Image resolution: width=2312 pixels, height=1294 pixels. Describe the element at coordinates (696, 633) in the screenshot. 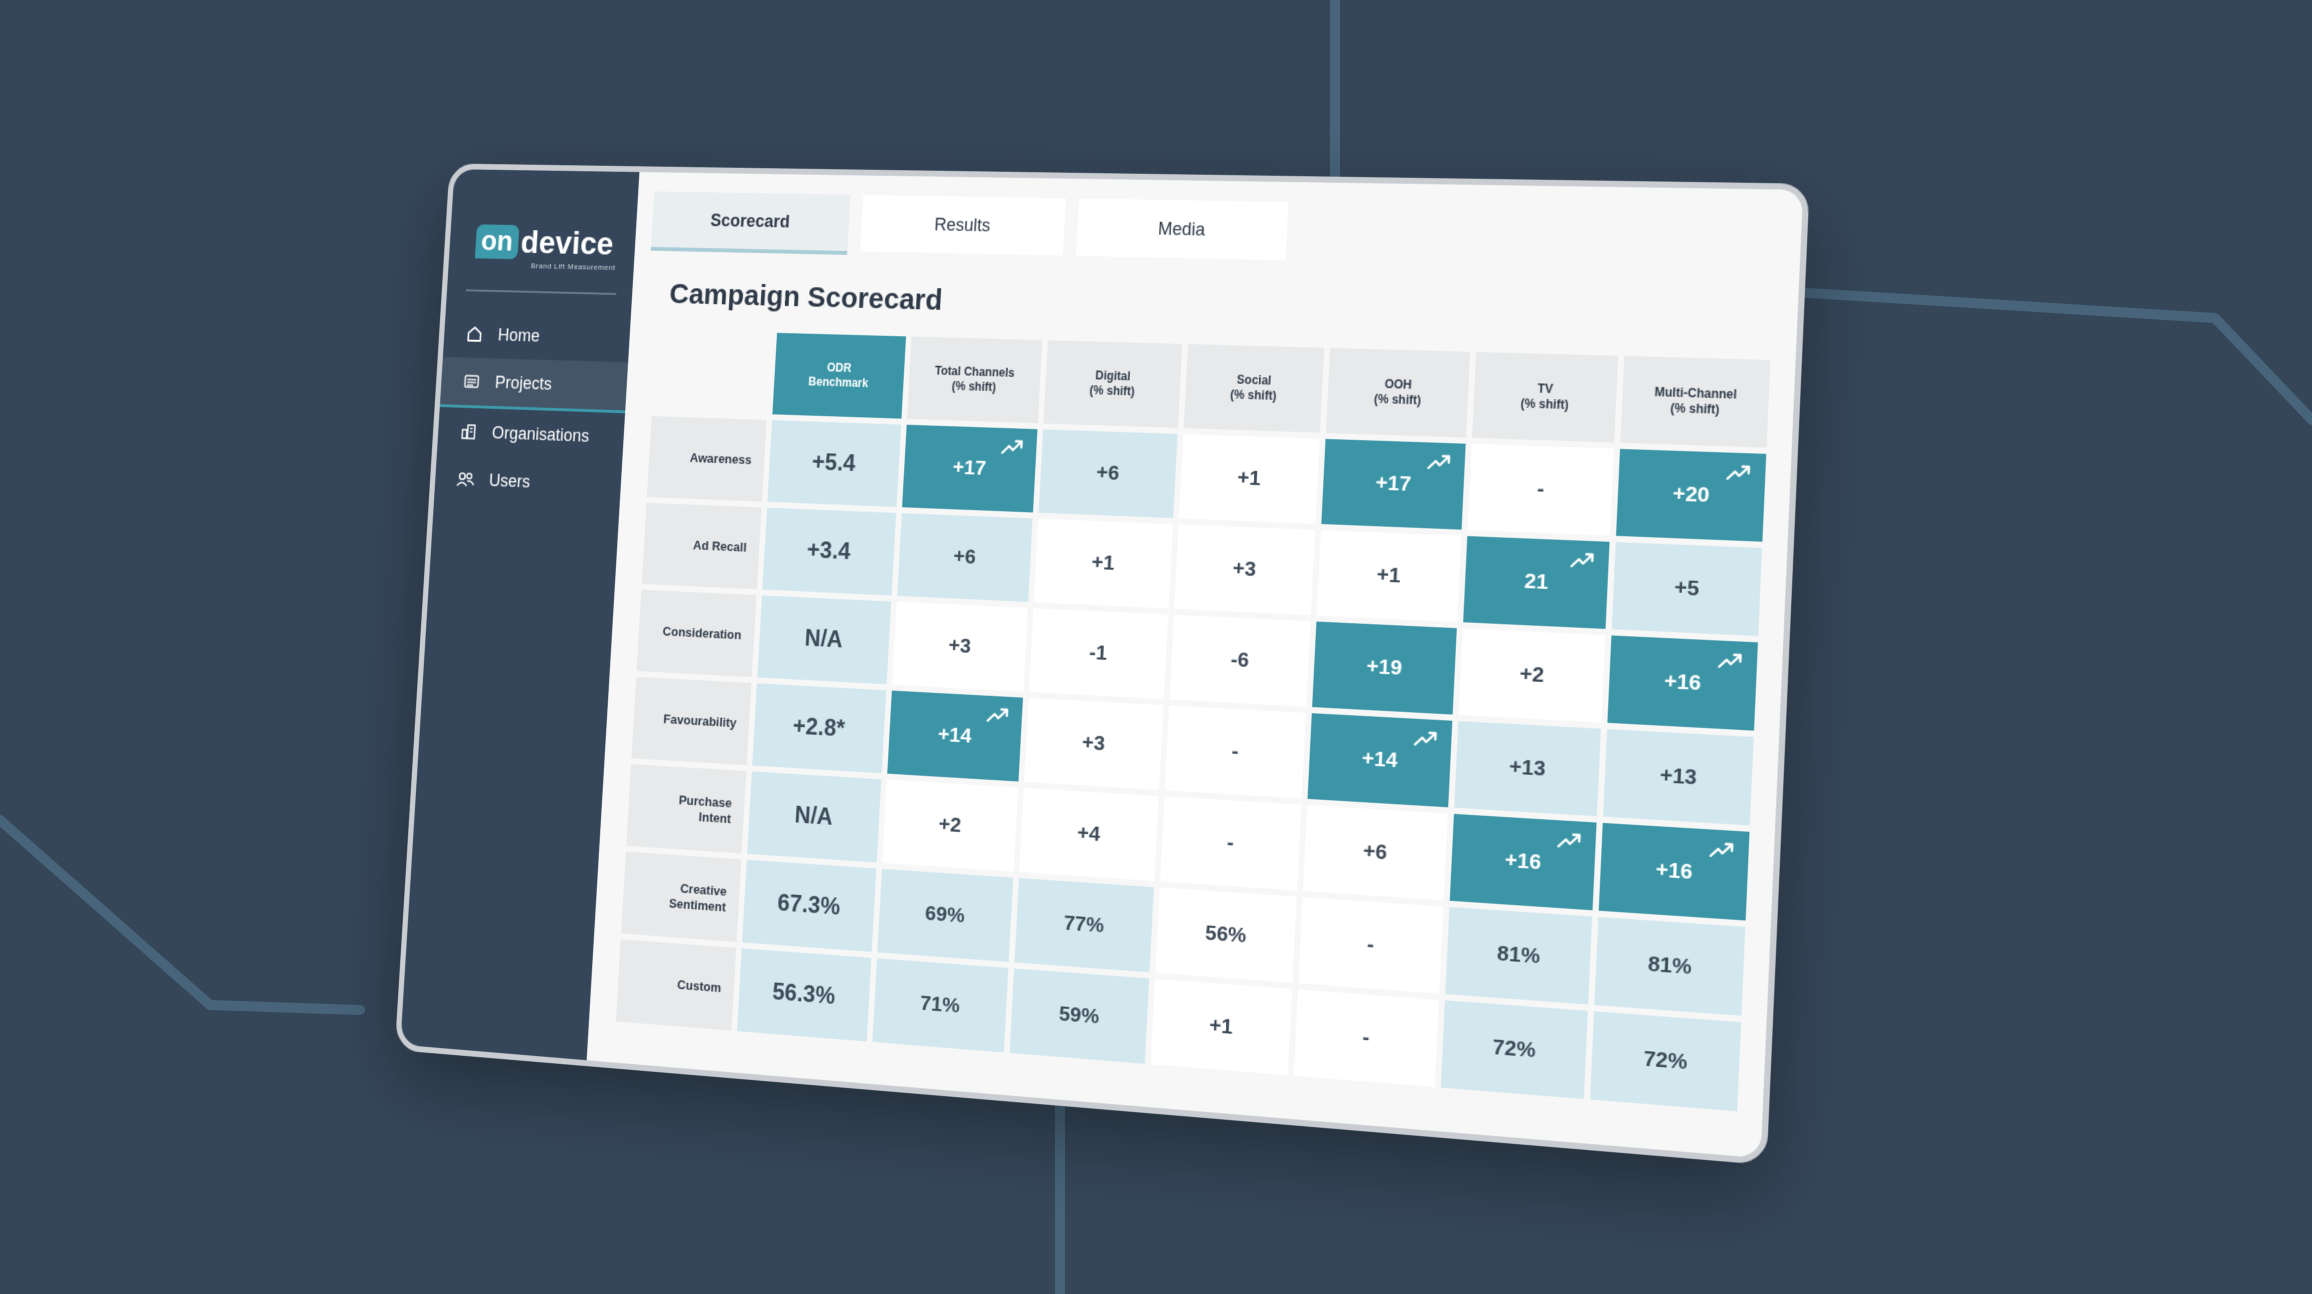

I see `row-label: Consideration` at that location.